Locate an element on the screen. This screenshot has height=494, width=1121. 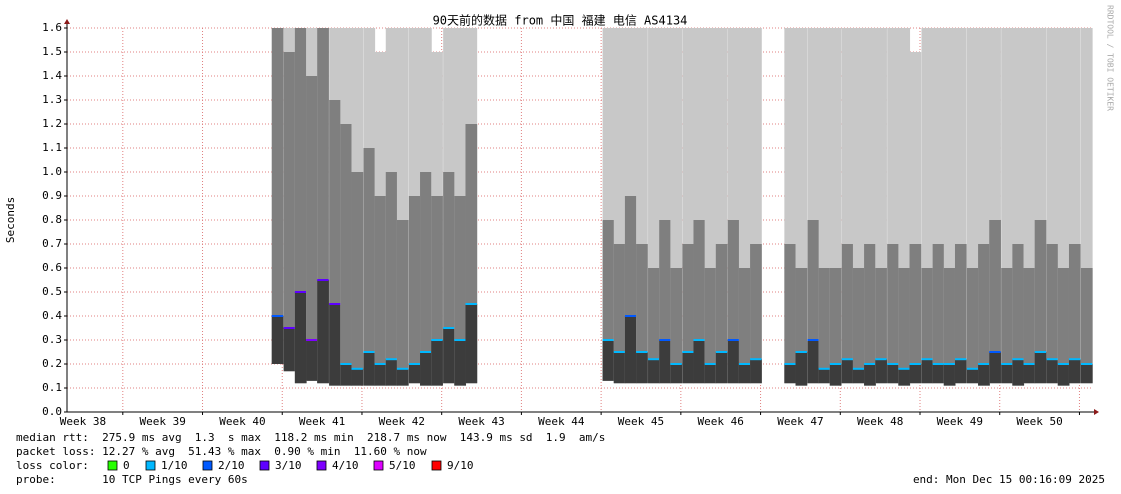
x-tick-label: Week 41 is located at coordinates (322, 421).